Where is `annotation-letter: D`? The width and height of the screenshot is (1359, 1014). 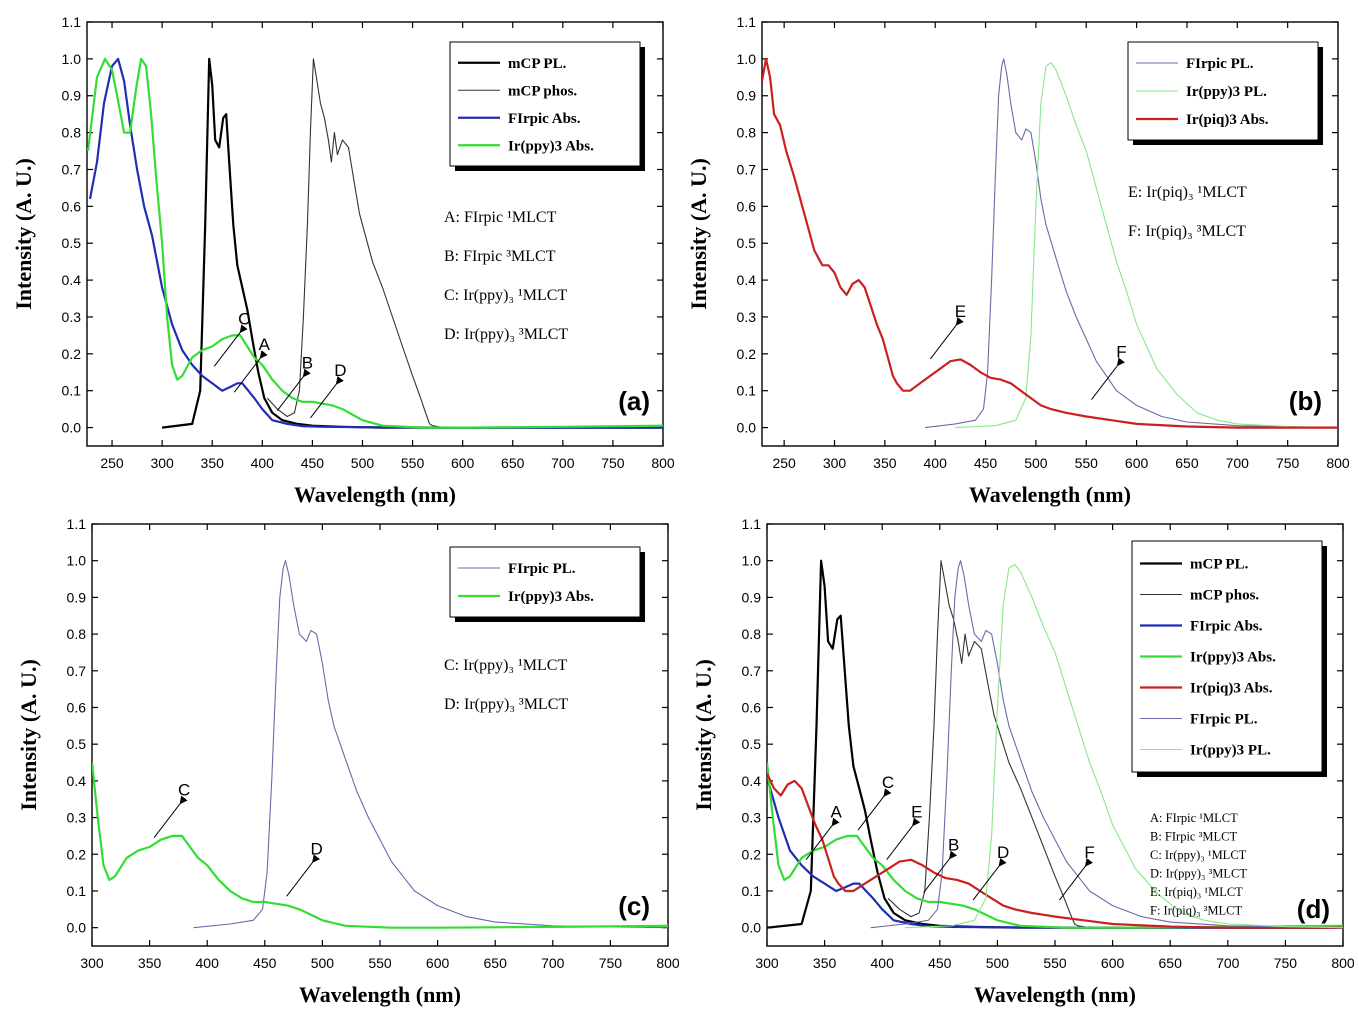 annotation-letter: D is located at coordinates (1003, 852).